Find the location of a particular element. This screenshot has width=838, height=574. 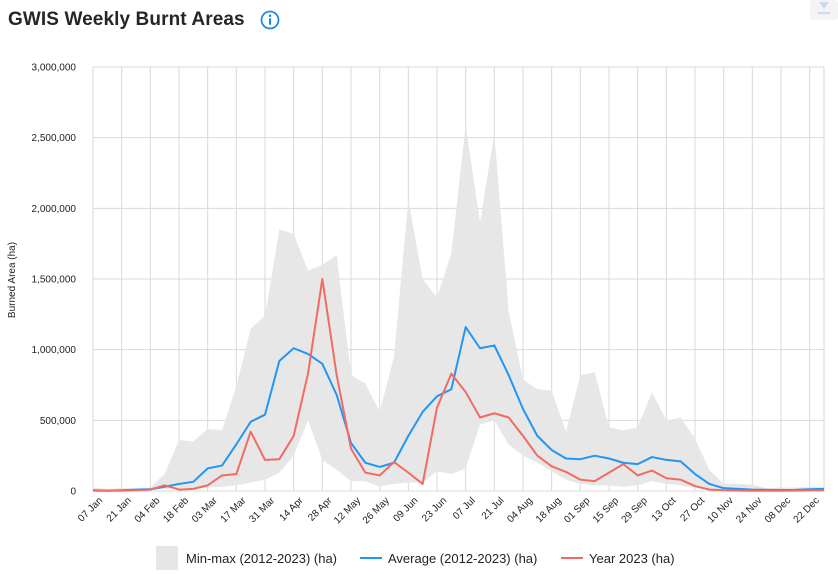

x-tick-label: 07 Jul is located at coordinates (464, 508).